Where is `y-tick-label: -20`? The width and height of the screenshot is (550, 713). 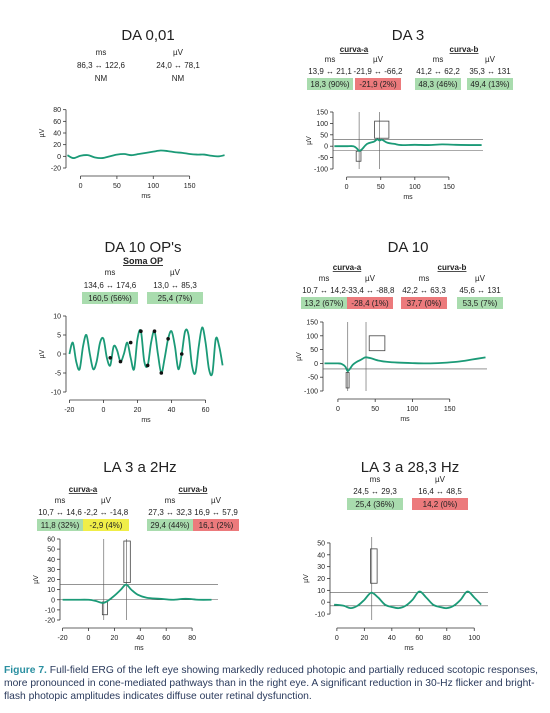
y-tick-label: -20 is located at coordinates (56, 169).